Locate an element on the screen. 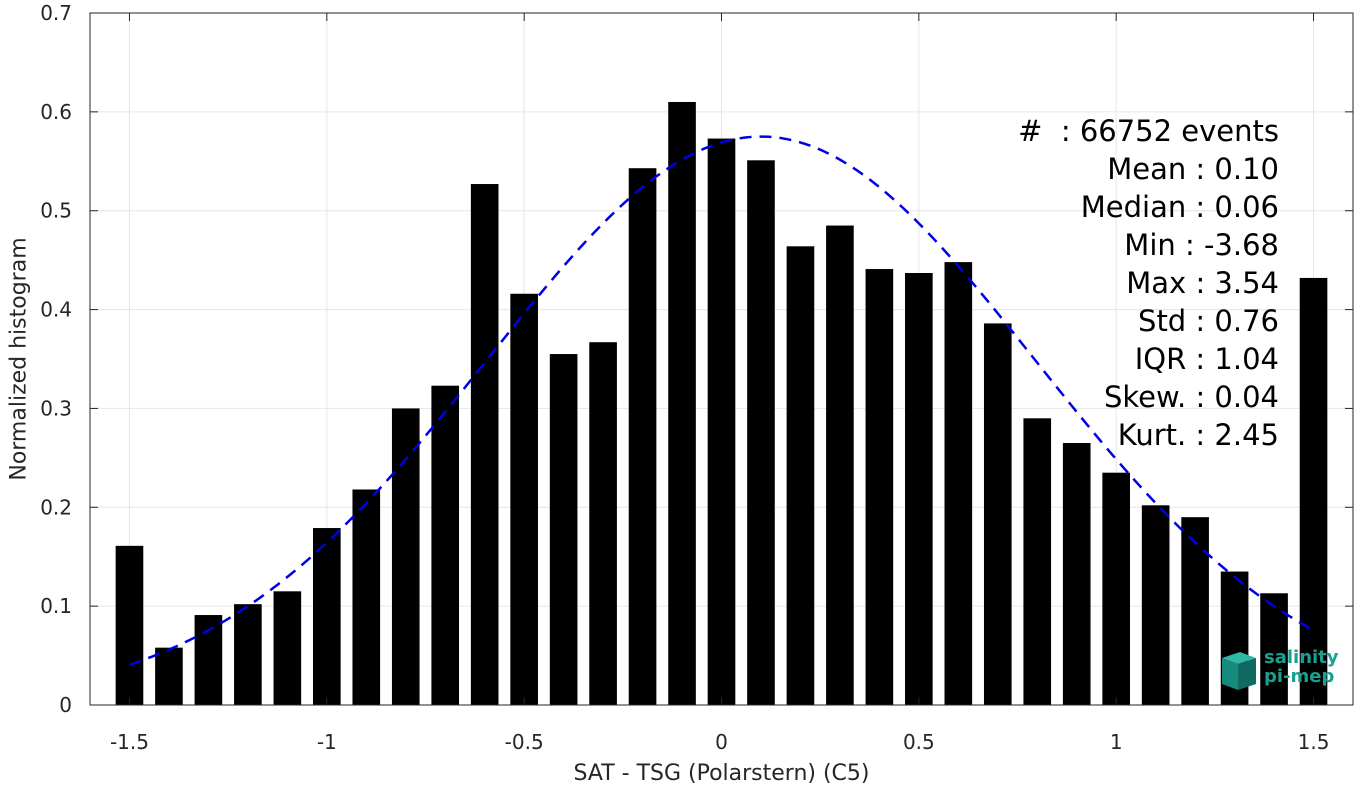 This screenshot has width=1367, height=785. y-tick-label: 0 is located at coordinates (65, 705).